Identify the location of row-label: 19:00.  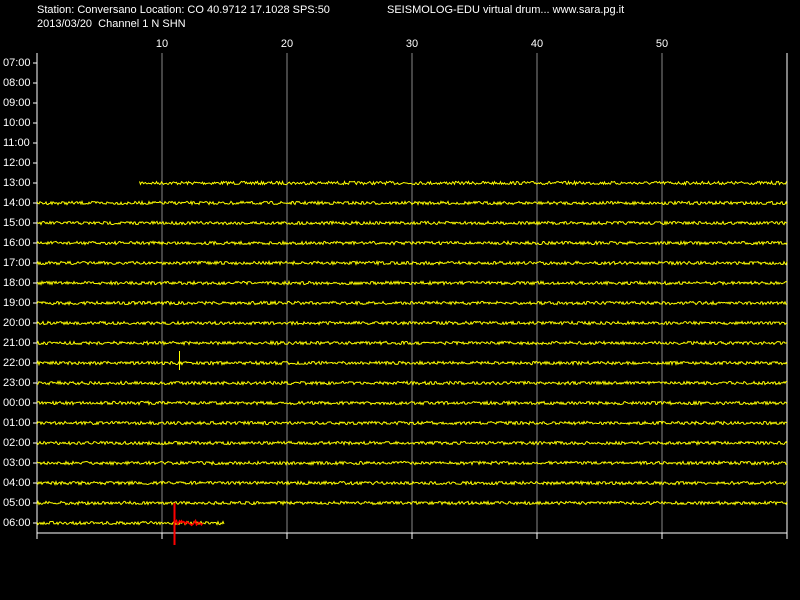
(17, 303).